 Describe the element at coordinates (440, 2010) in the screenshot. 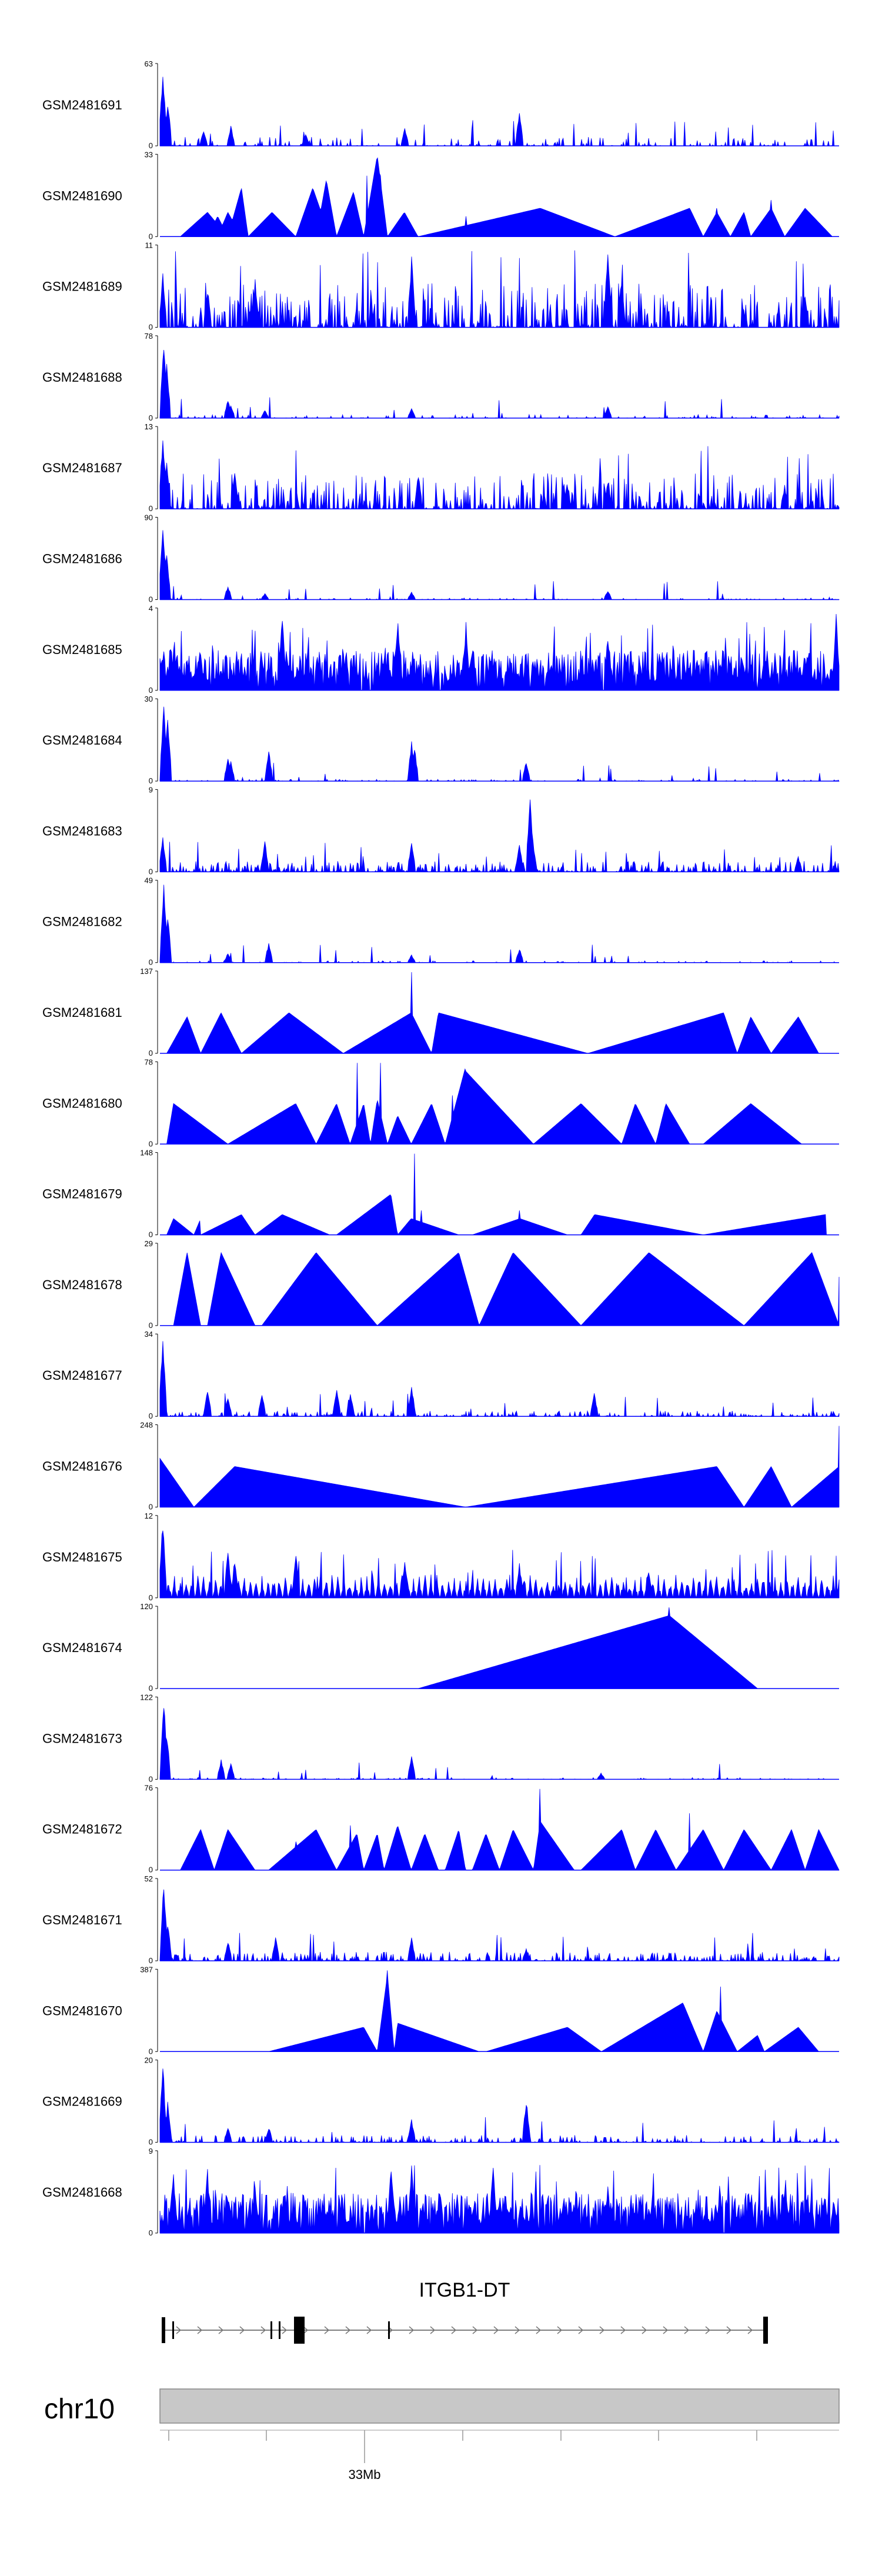

I see `track-GSM2481670: GSM2481670 387 0` at that location.